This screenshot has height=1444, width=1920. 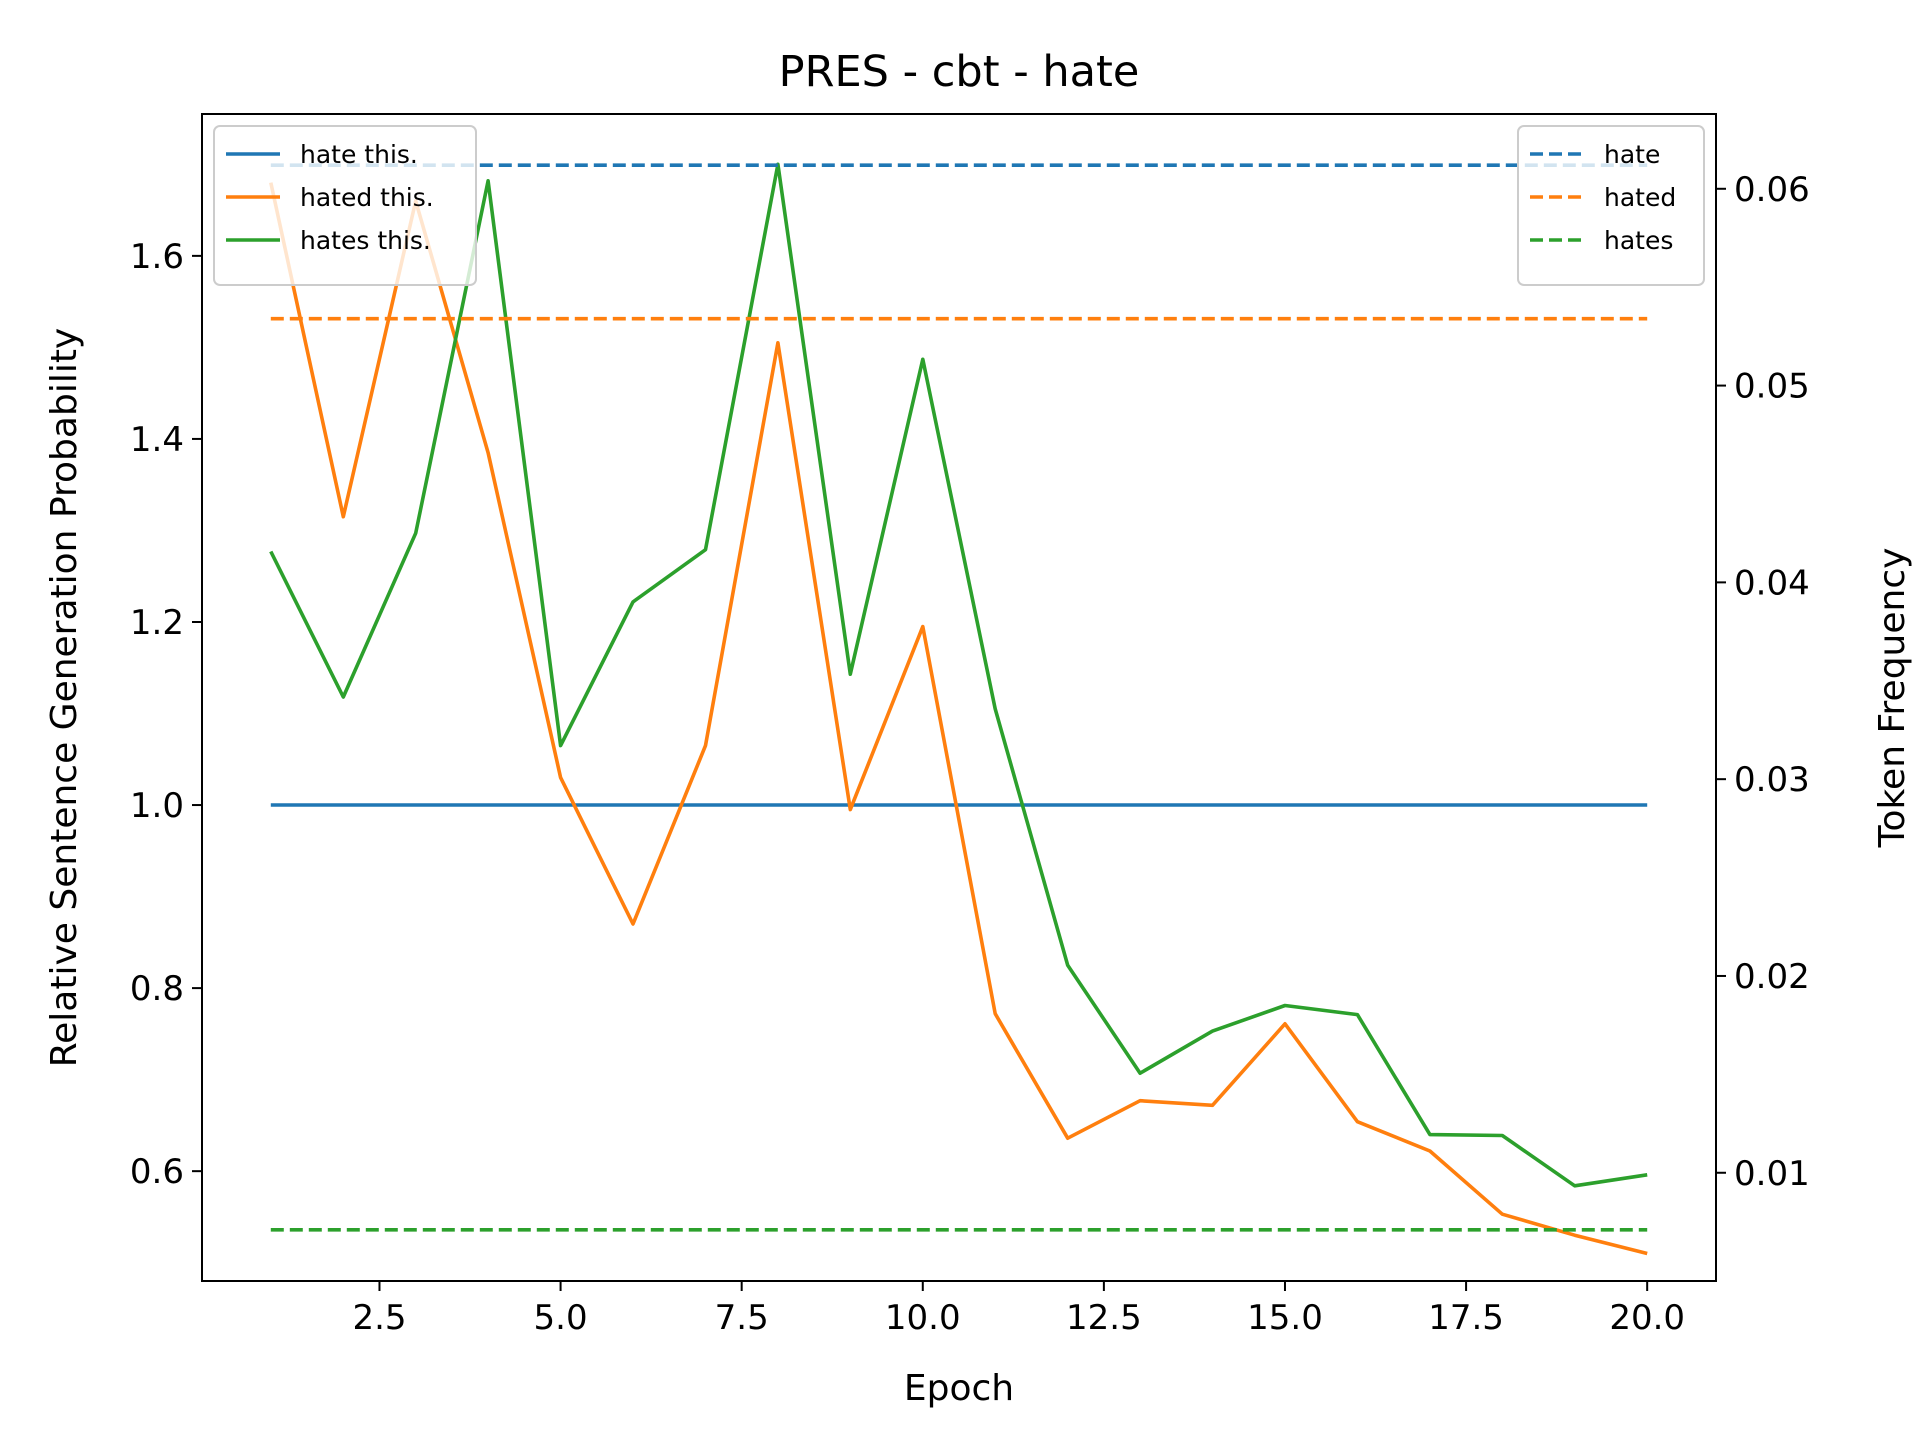 What do you see at coordinates (1772, 1174) in the screenshot?
I see `y2-tick-label: 0.01` at bounding box center [1772, 1174].